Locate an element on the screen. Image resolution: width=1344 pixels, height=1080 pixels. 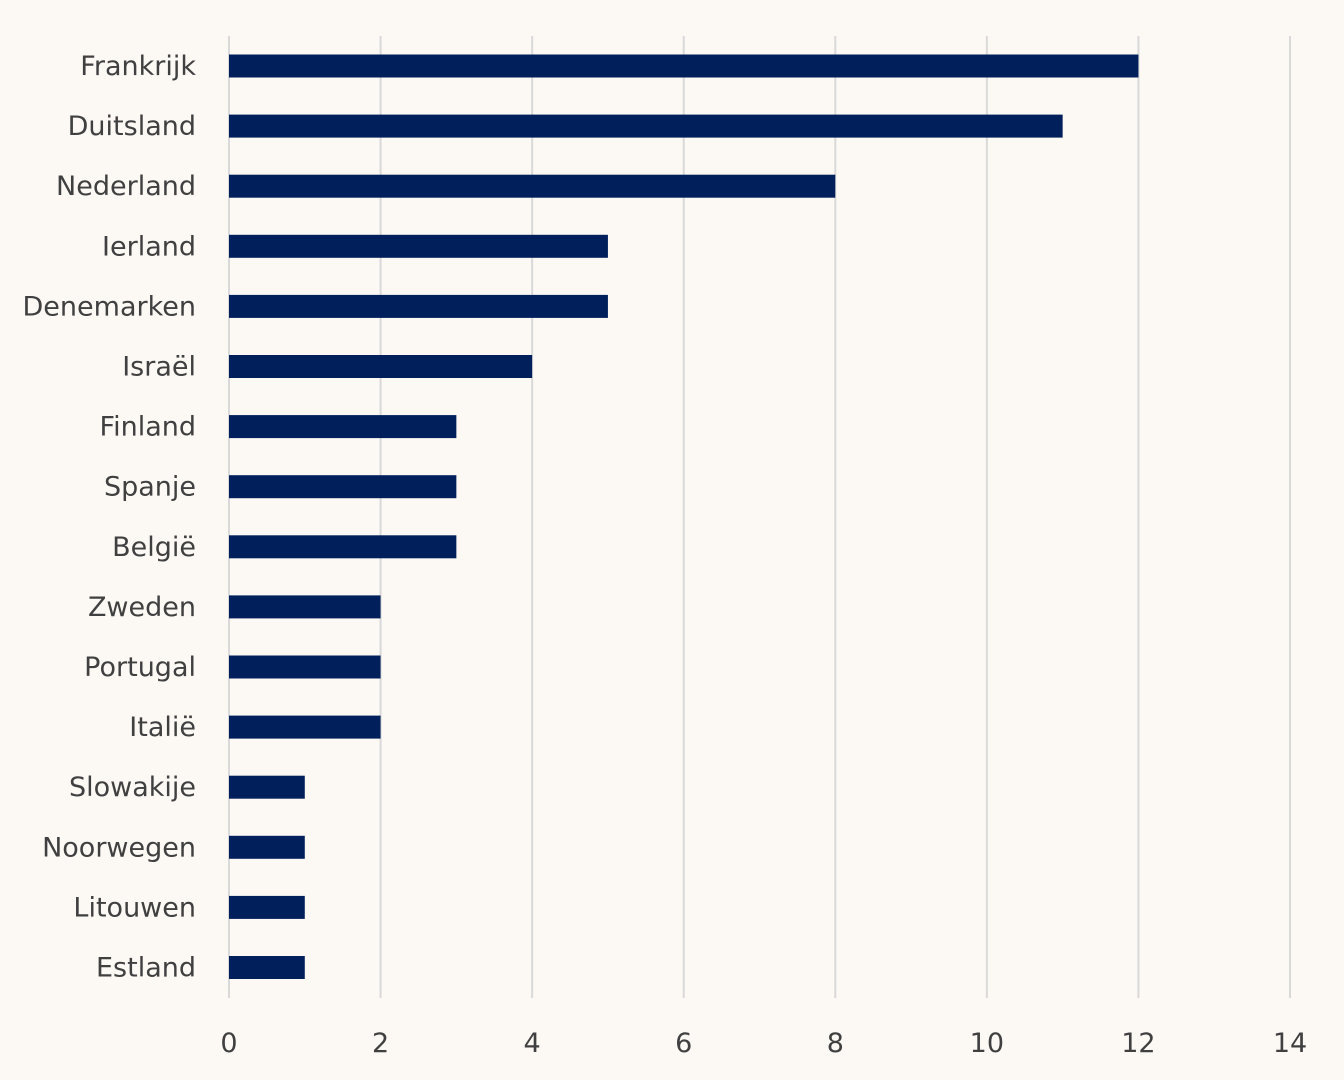
category-label-litouwen: Litouwen is located at coordinates (134, 907).